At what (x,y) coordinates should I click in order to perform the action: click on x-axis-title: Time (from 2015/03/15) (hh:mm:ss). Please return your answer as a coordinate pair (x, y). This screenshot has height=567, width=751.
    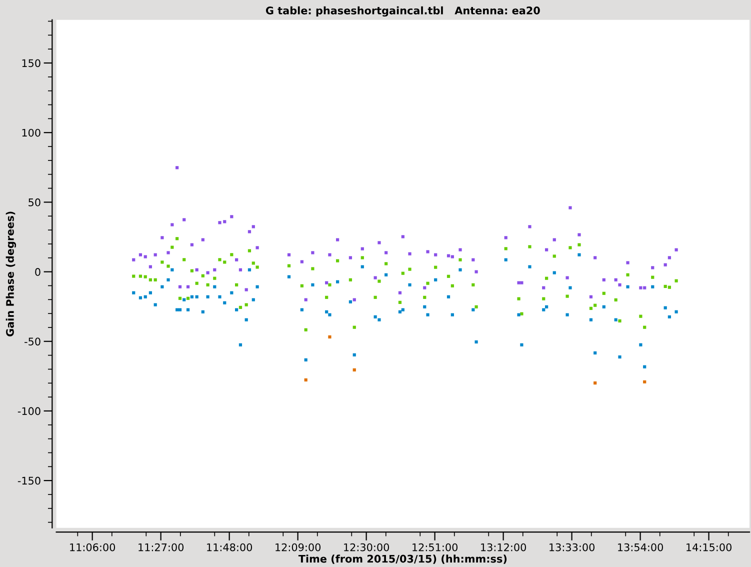
    Looking at the image, I should click on (402, 559).